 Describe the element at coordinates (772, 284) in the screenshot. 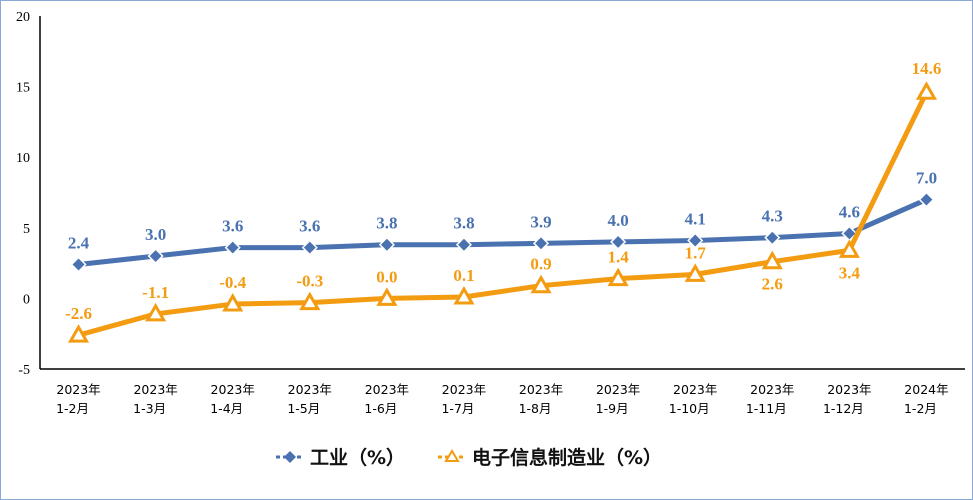

I see `data-label-electronics: 2.6` at that location.